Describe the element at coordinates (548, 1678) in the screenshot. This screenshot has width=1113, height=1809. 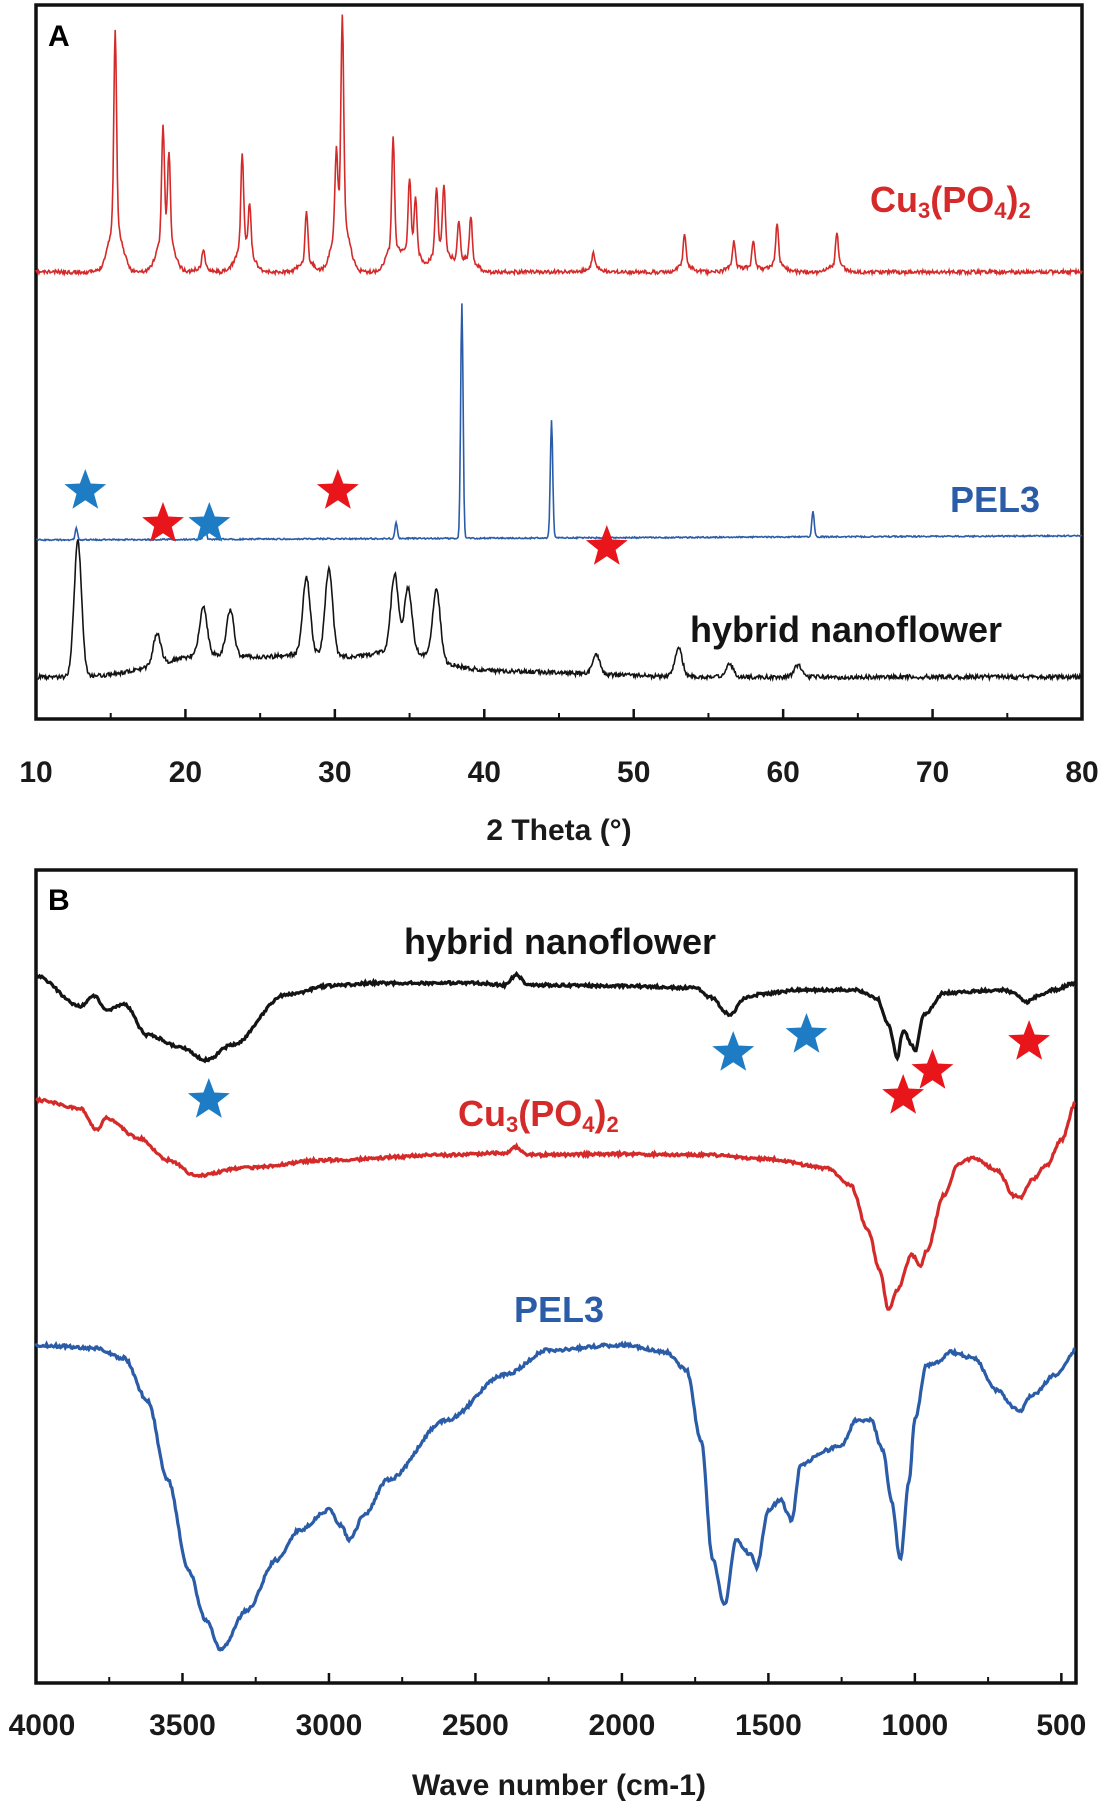
I see `panel-b-ticks` at that location.